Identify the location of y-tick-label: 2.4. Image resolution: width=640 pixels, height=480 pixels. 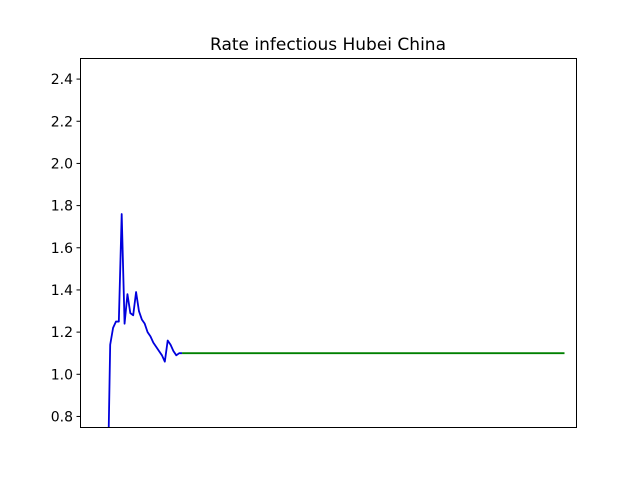
(62, 80).